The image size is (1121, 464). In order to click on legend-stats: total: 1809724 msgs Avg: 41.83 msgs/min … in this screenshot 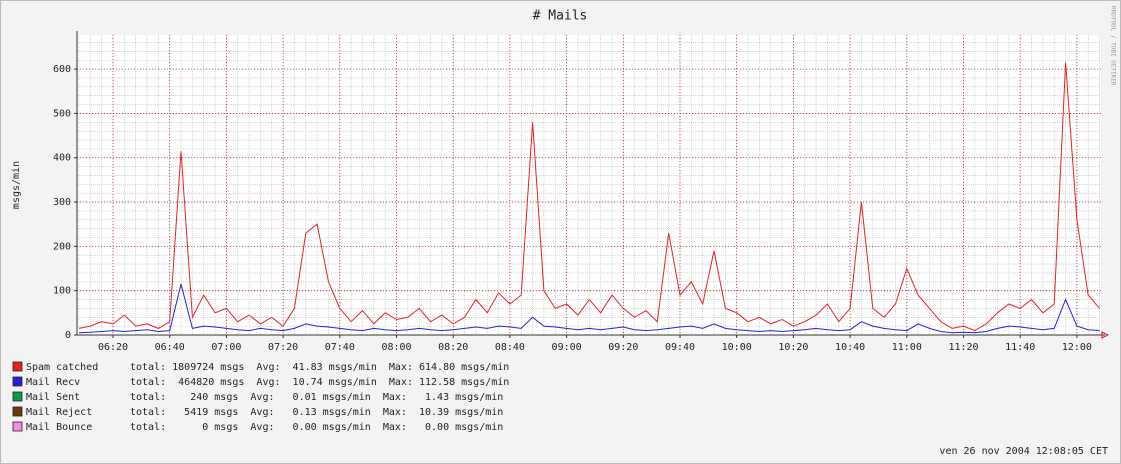, I will do `click(319, 367)`.